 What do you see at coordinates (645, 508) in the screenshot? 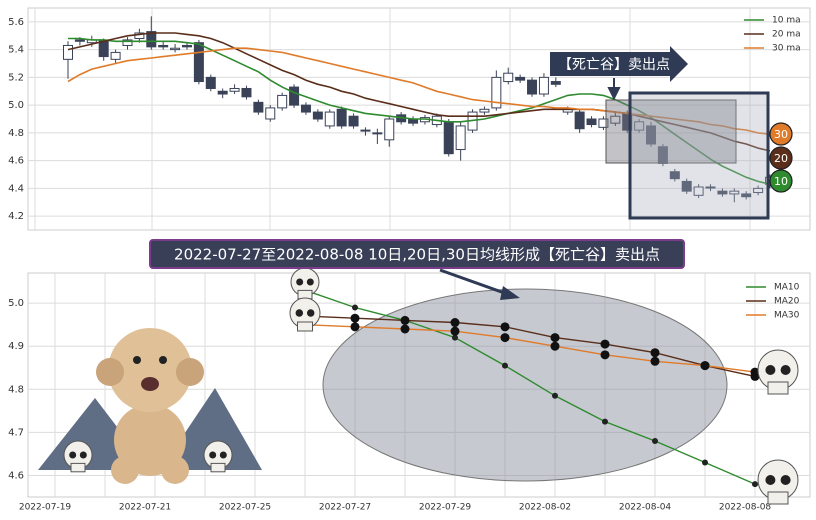
I see `x-tick-label: 2022-08-04` at bounding box center [645, 508].